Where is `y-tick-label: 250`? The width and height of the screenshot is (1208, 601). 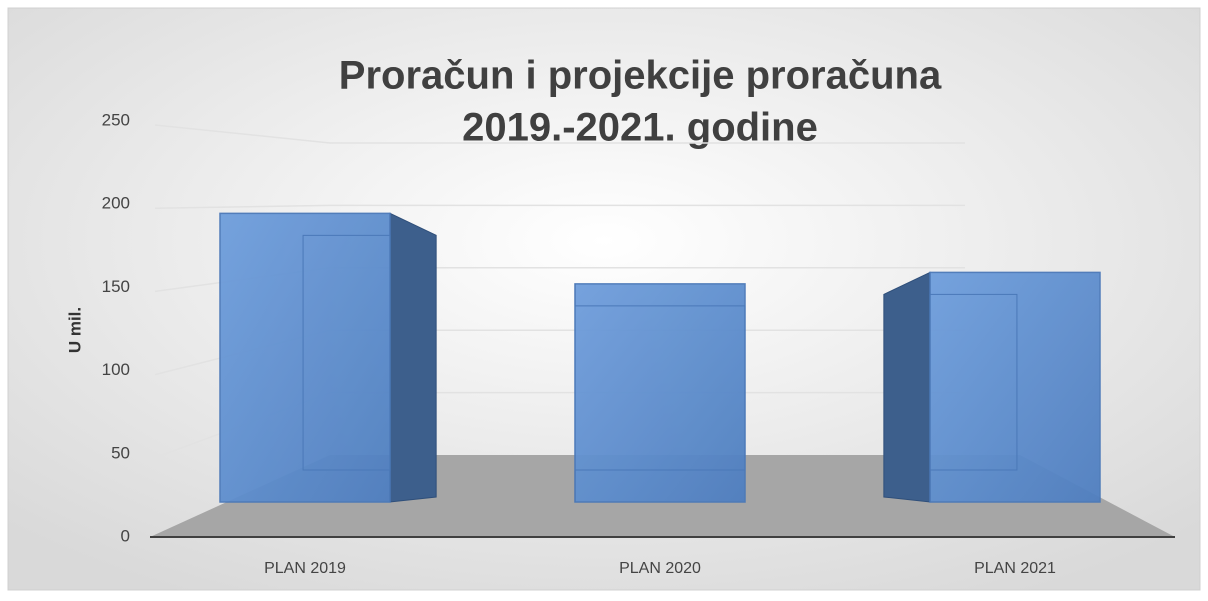 y-tick-label: 250 is located at coordinates (116, 119).